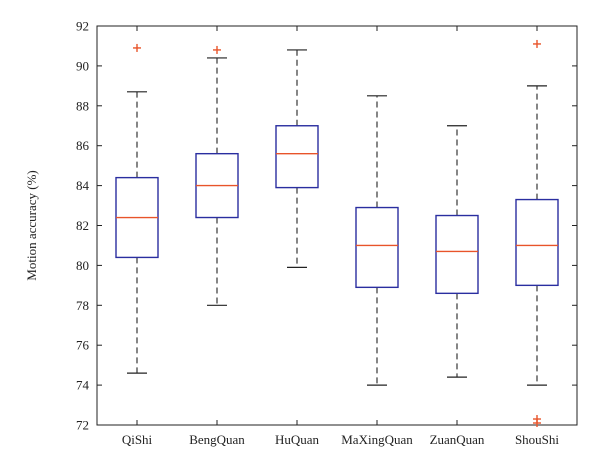 The image size is (600, 470). I want to click on y-tick-label: 86, so click(83, 145).